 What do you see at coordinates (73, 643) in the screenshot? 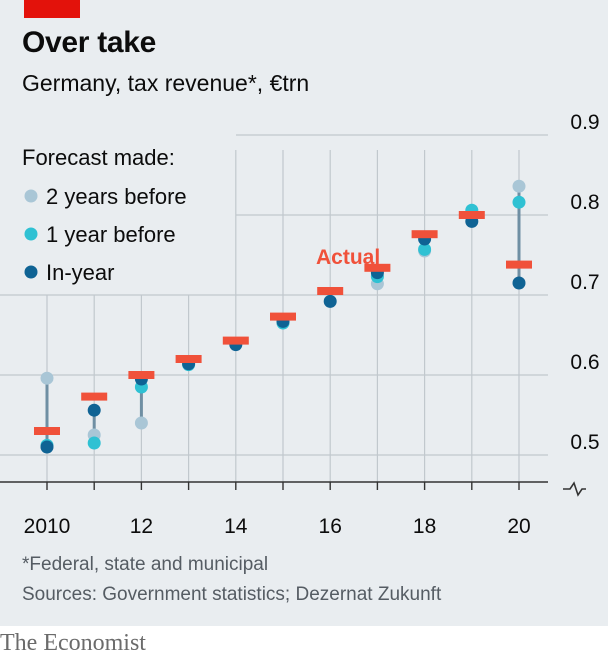
I see `brand-wordmark: The Economist` at bounding box center [73, 643].